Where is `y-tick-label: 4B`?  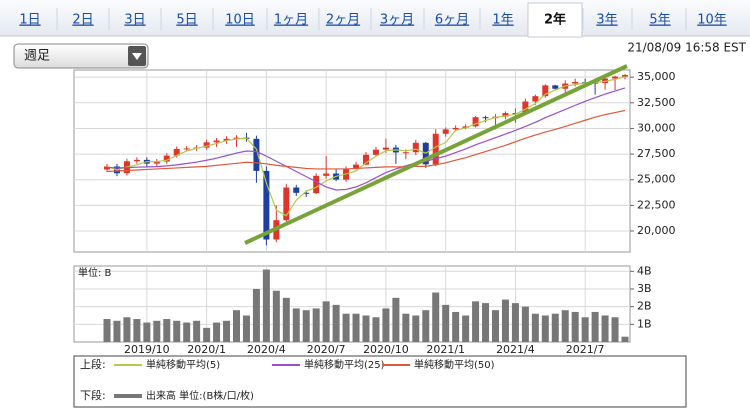 y-tick-label: 4B is located at coordinates (644, 270).